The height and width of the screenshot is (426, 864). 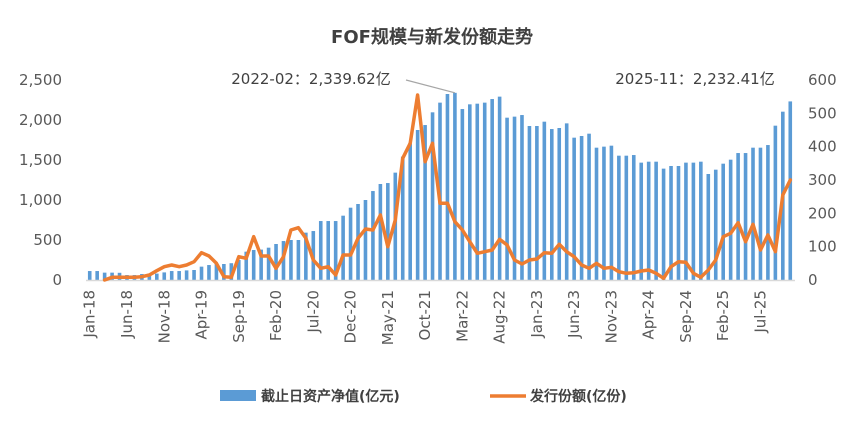 What do you see at coordinates (202, 315) in the screenshot?
I see `x-tick-label: Apr-19` at bounding box center [202, 315].